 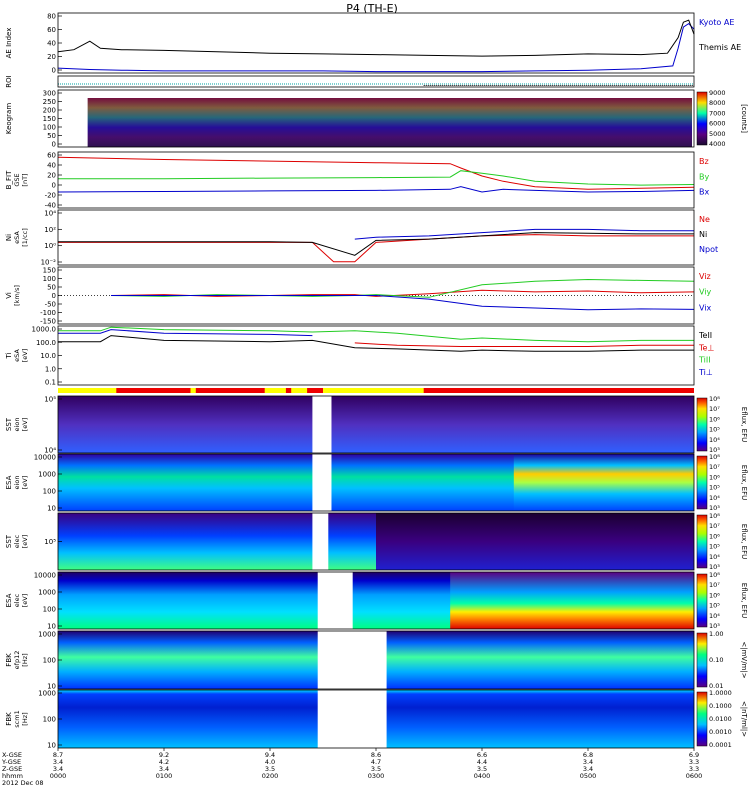 I want to click on panel-ae: Kyoto AE Themis AE 0 20 40 60 80 AE Index, so click(x=373, y=44).